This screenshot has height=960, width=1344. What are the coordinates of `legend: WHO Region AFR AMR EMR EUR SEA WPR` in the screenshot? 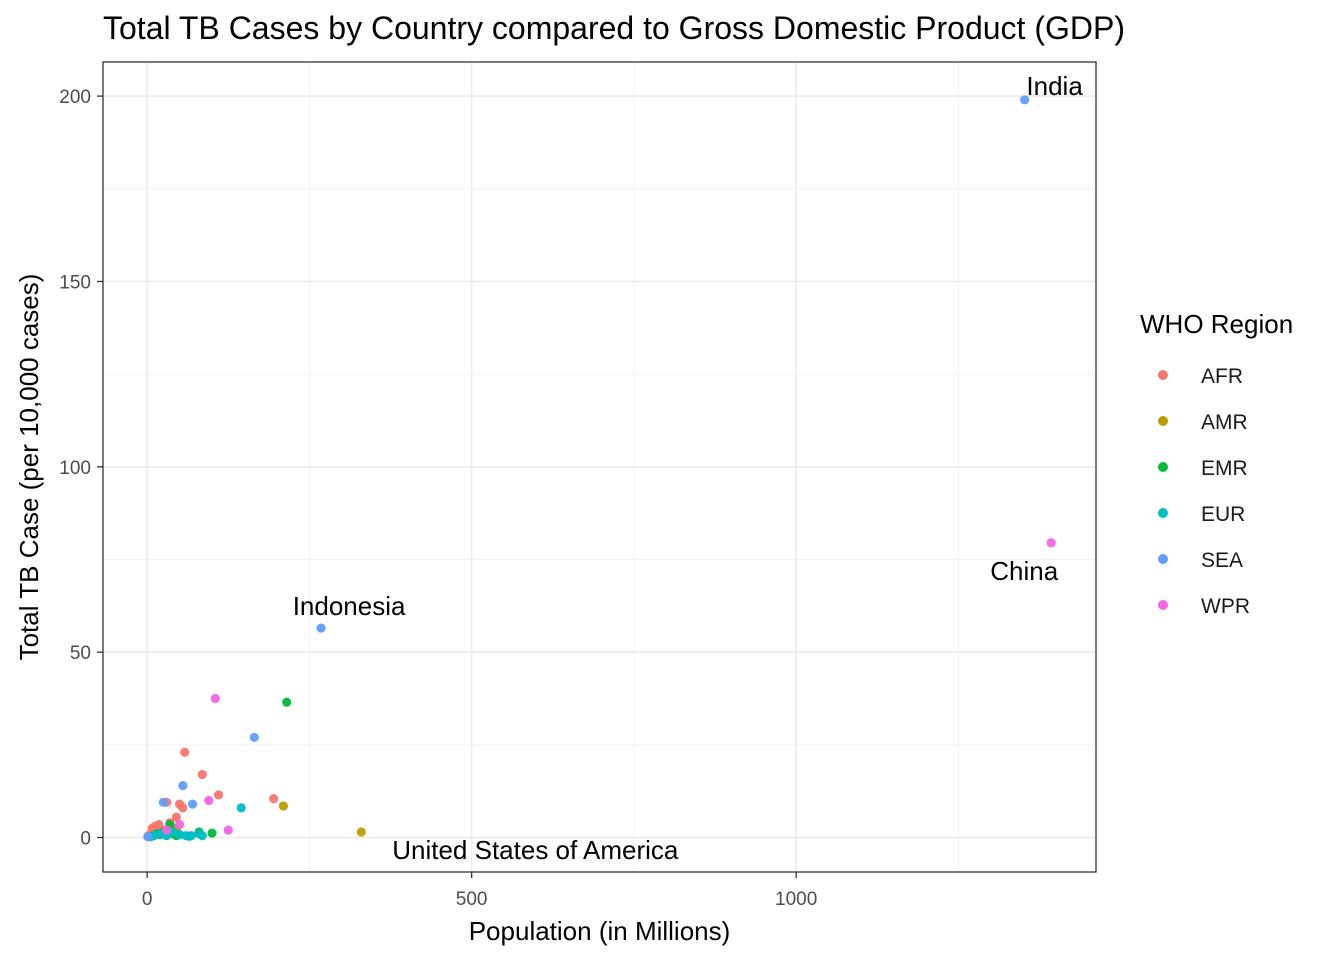 It's located at (1216, 463).